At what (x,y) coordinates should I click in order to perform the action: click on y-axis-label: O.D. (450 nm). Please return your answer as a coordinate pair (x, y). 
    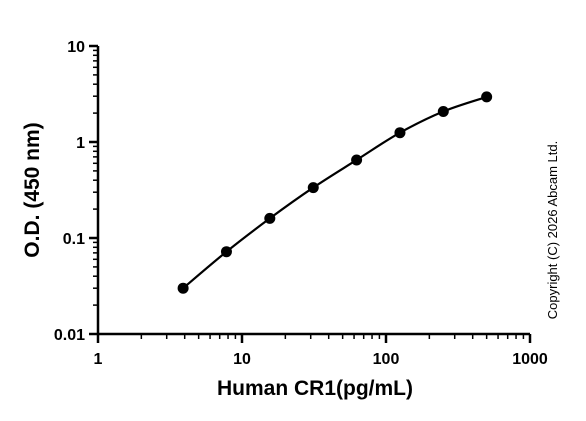
    Looking at the image, I should click on (32, 189).